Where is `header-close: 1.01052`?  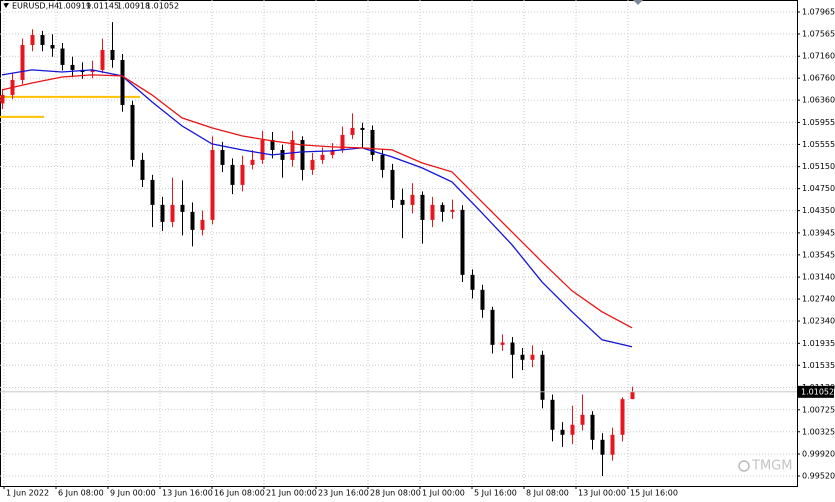
header-close: 1.01052 is located at coordinates (162, 6).